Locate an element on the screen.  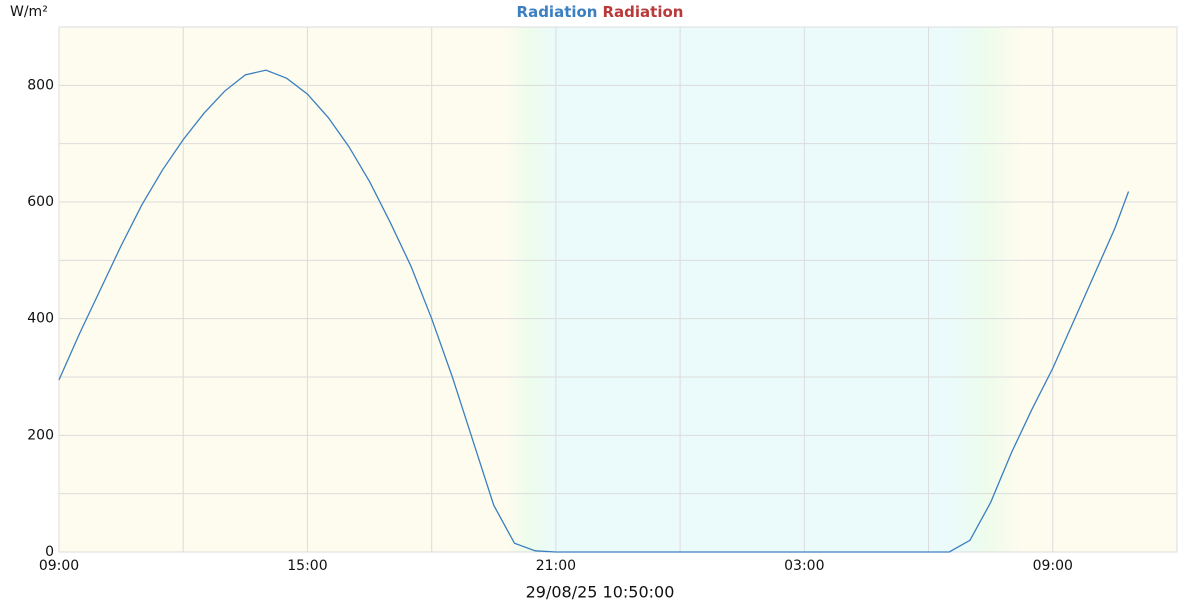
x-axis-label: 29/08/25 10:50:00 is located at coordinates (600, 591).